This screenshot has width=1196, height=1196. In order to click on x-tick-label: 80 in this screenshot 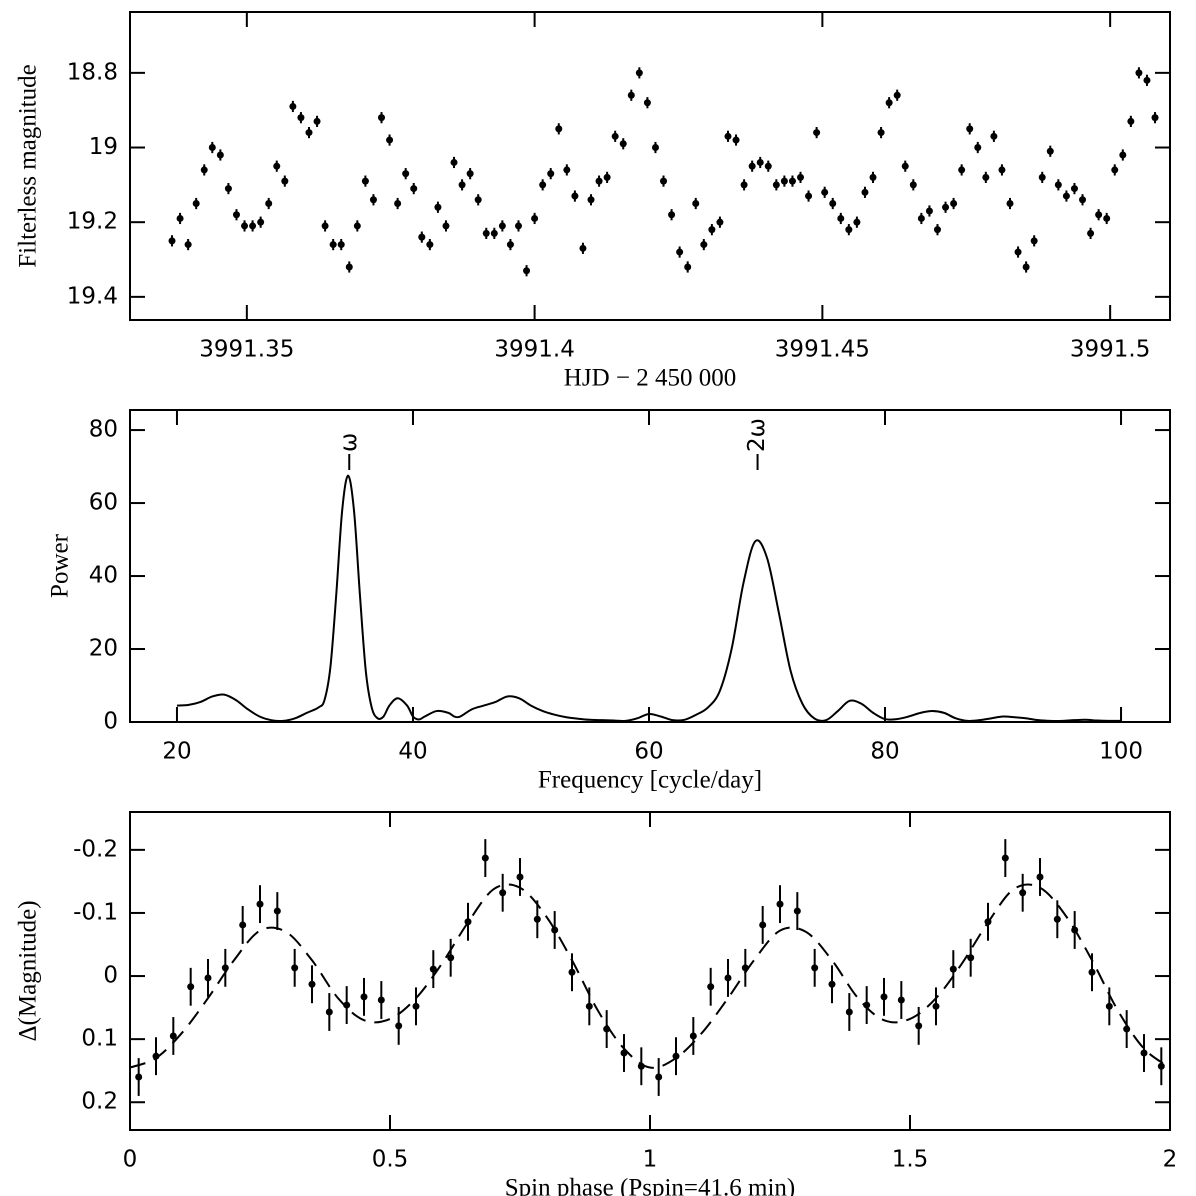, I will do `click(884, 752)`.